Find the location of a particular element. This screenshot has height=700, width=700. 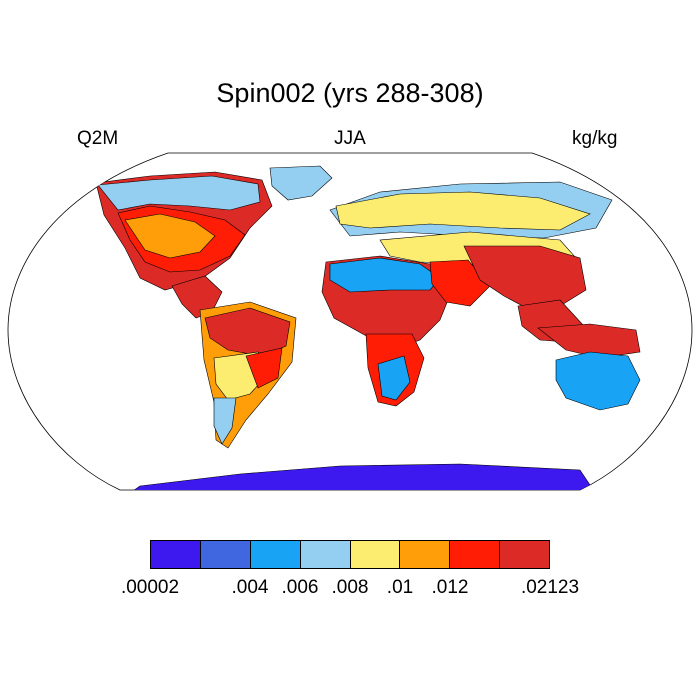

colorbar-tick-label: .006 is located at coordinates (300, 587).